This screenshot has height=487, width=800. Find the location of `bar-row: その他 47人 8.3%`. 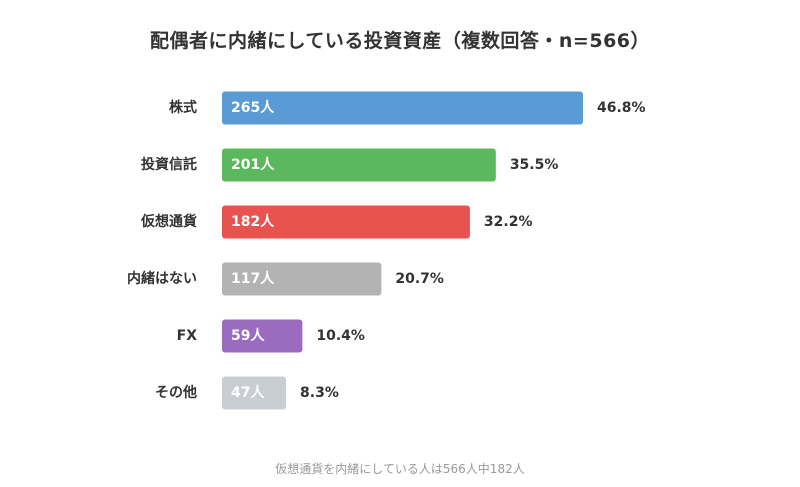

bar-row: その他 47人 8.3% is located at coordinates (247, 393).